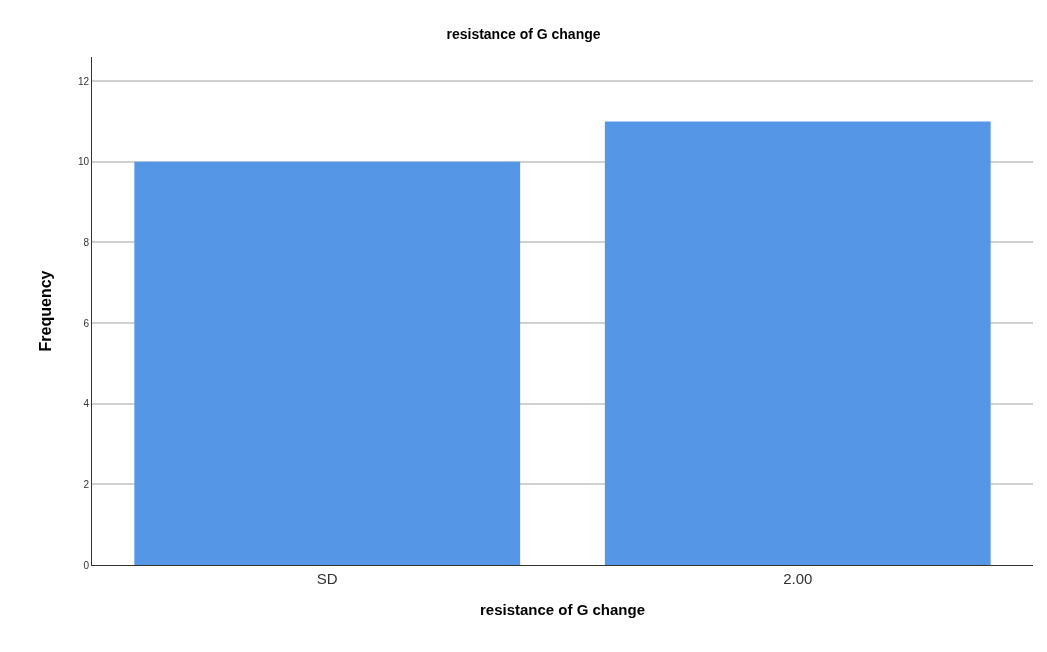 This screenshot has width=1047, height=652. What do you see at coordinates (86, 484) in the screenshot?
I see `y-tick-label: 2` at bounding box center [86, 484].